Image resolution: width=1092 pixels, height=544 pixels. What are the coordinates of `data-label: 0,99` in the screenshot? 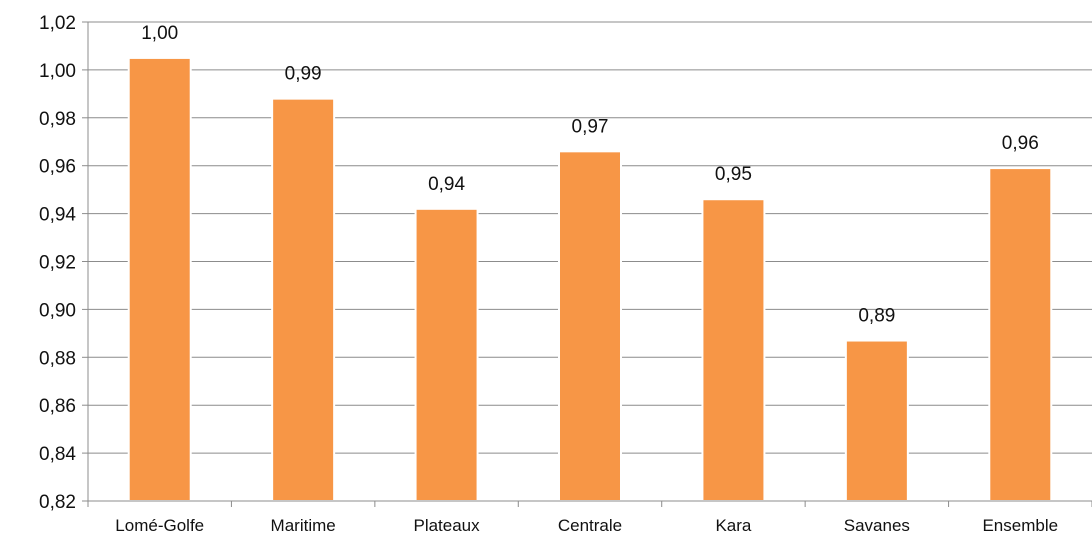 It's located at (303, 74).